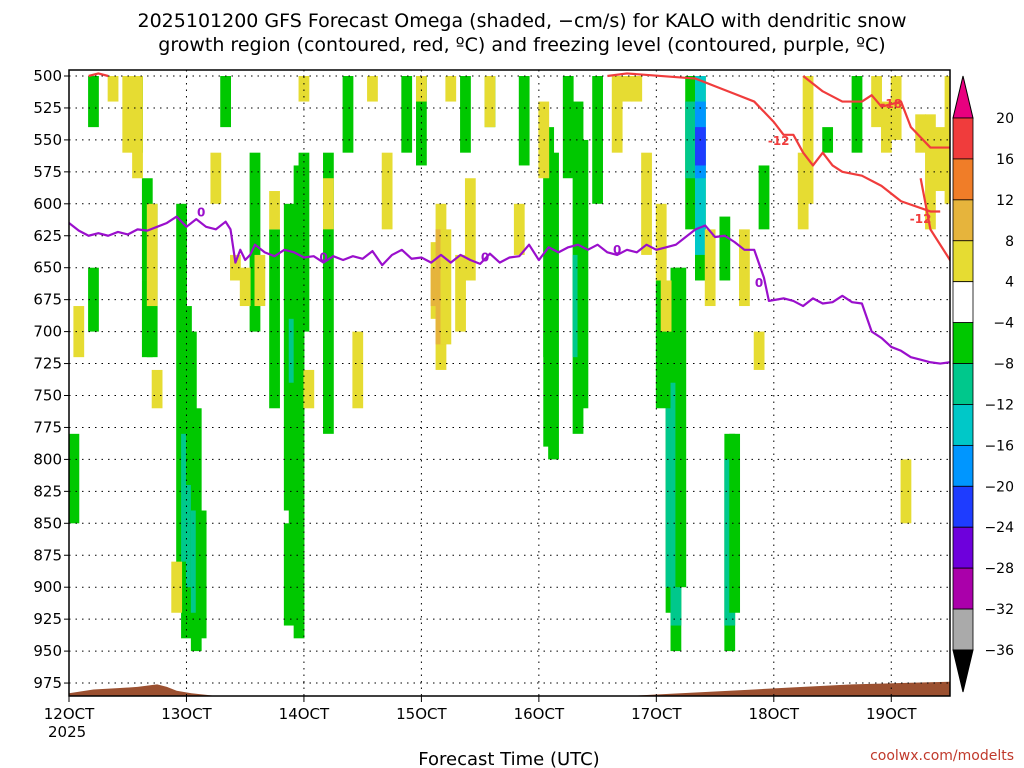 This screenshot has width=1024, height=768. What do you see at coordinates (47, 491) in the screenshot?
I see `y-tick-label: 825` at bounding box center [47, 491].